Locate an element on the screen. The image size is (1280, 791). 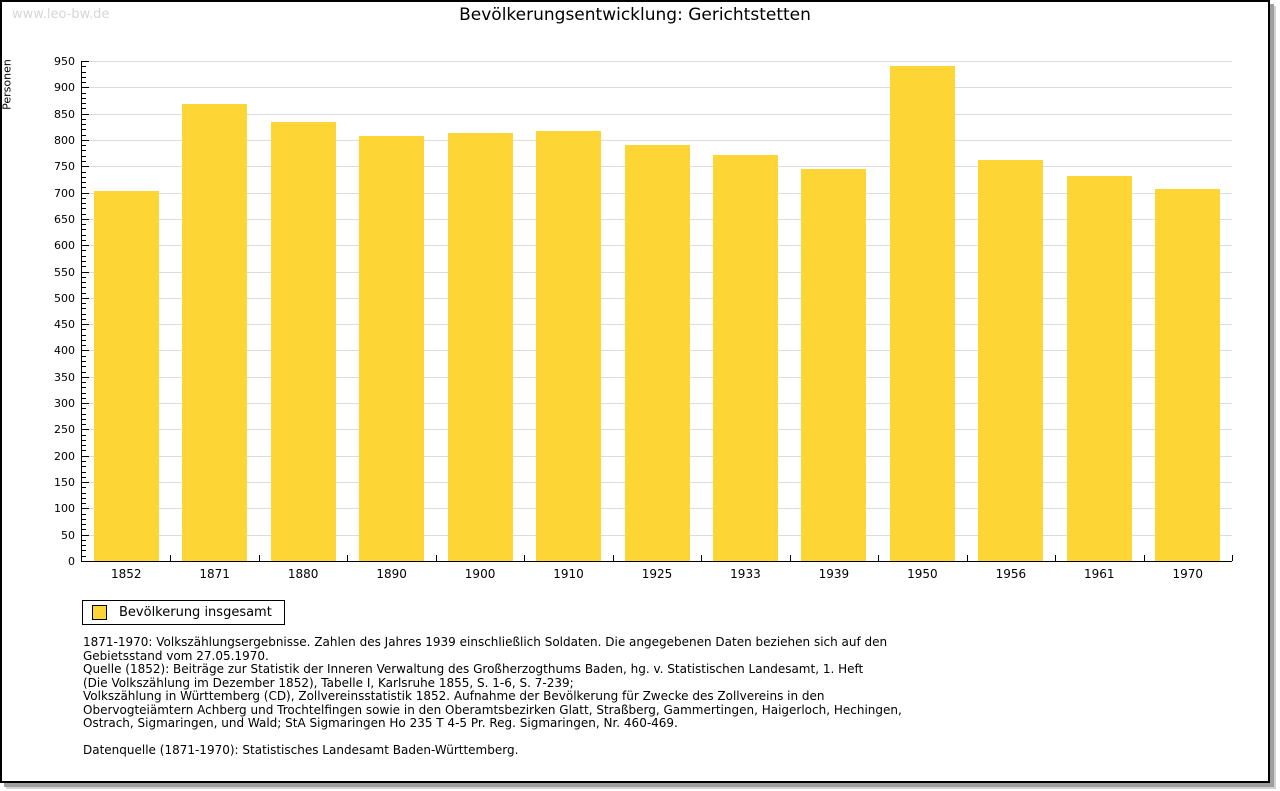
x-tick-label: 1950 is located at coordinates (922, 574).